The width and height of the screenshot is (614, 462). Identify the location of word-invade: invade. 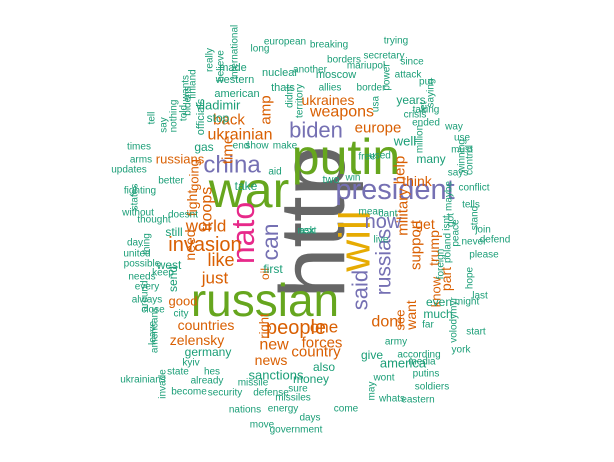
(163, 384).